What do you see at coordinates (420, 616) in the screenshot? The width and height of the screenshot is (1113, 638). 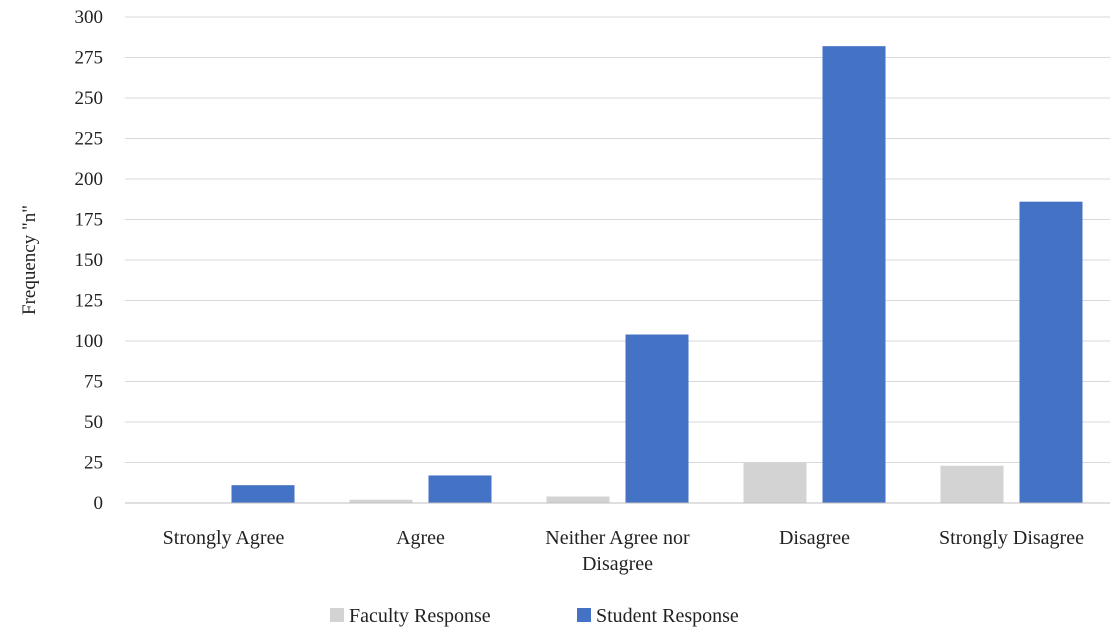 I see `legend-label: Faculty Response` at bounding box center [420, 616].